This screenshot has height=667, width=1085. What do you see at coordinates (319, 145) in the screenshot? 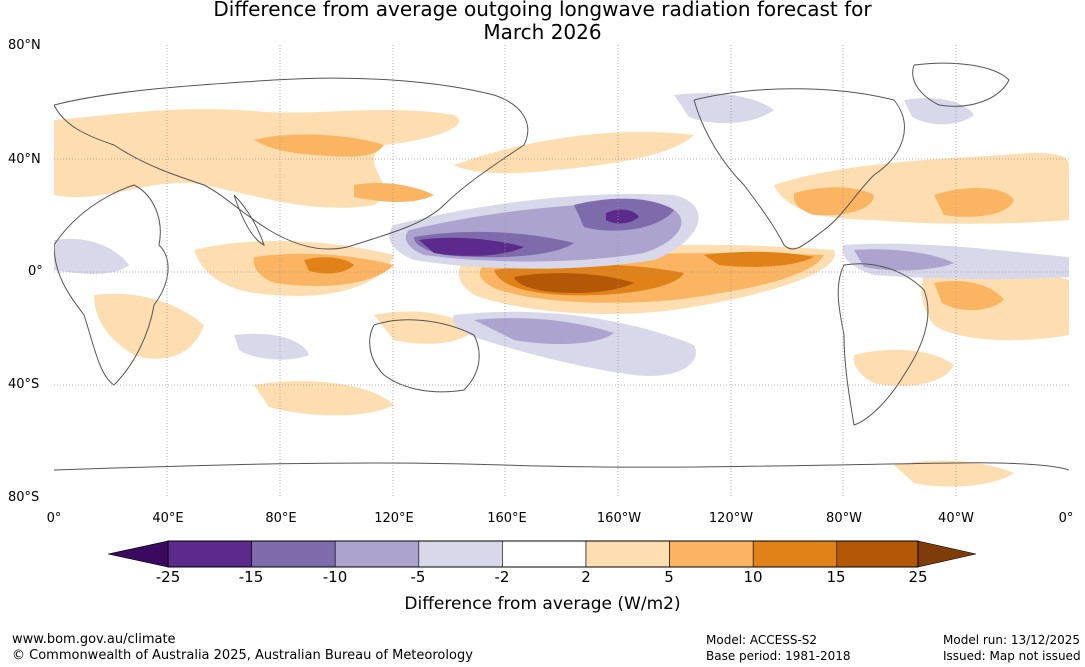
I see `anomaly-central-asia-orange` at bounding box center [319, 145].